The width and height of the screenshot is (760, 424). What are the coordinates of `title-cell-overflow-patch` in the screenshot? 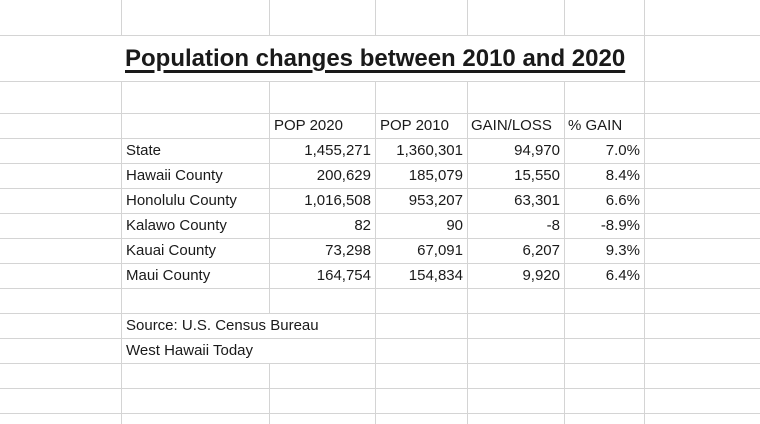 It's located at (321, 58).